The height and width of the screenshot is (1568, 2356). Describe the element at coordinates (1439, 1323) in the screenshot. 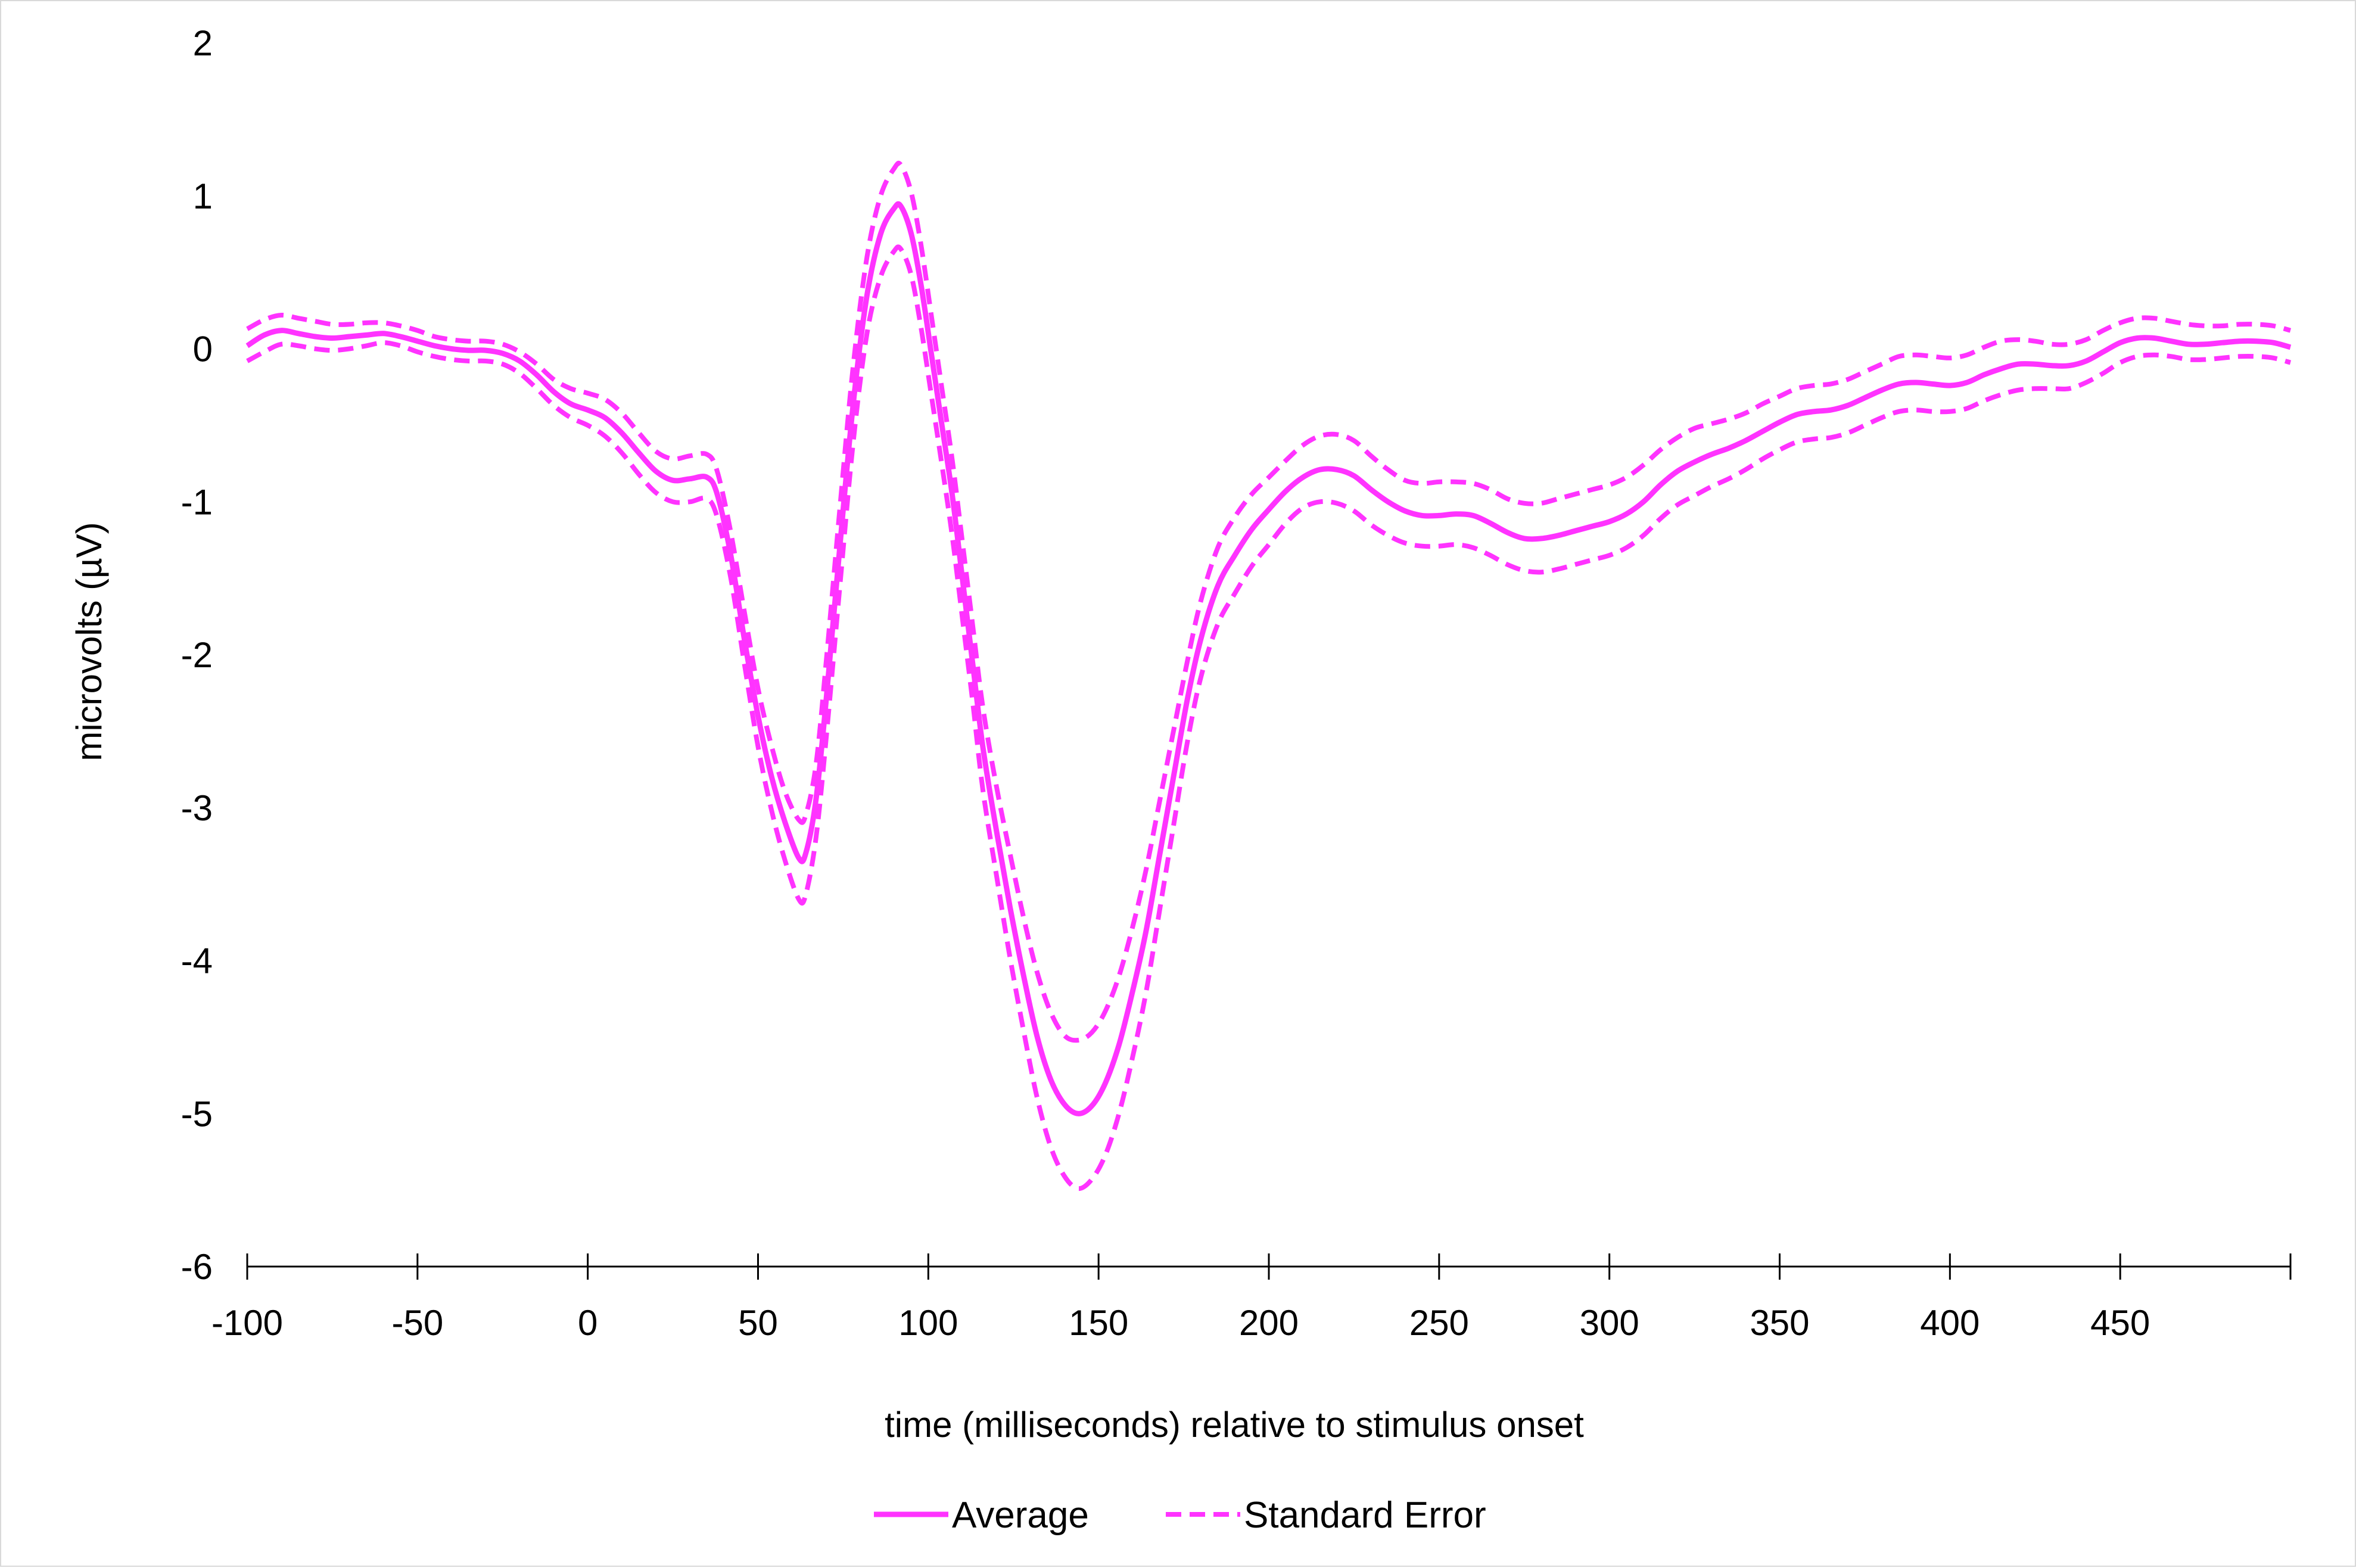

I see `x-tick-label: 250` at that location.